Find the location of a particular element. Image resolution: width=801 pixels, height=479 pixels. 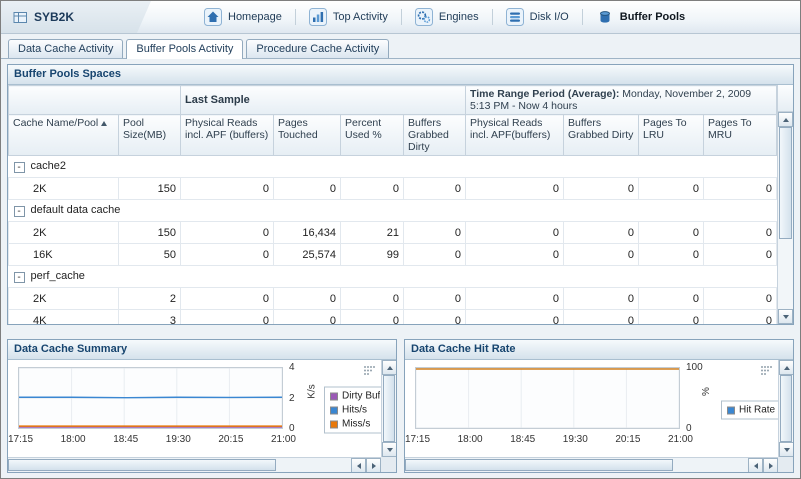

legend: Dirty Buf Hits/s Miss/s is located at coordinates (355, 410).